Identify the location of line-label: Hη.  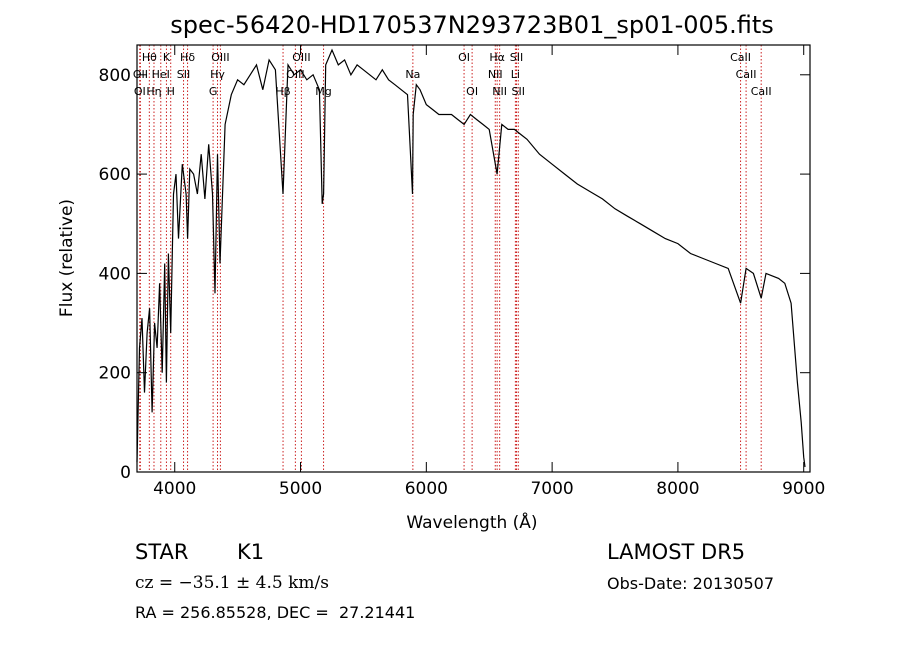
(153, 91).